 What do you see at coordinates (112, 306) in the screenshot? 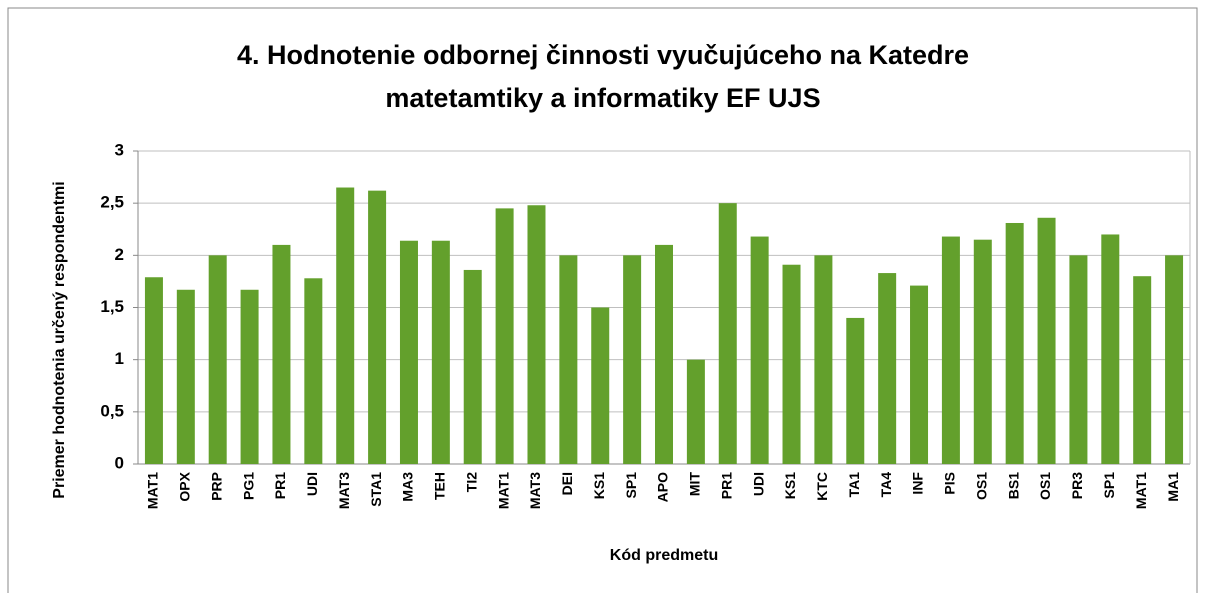
I see `y-tick-label: 1,5` at bounding box center [112, 306].